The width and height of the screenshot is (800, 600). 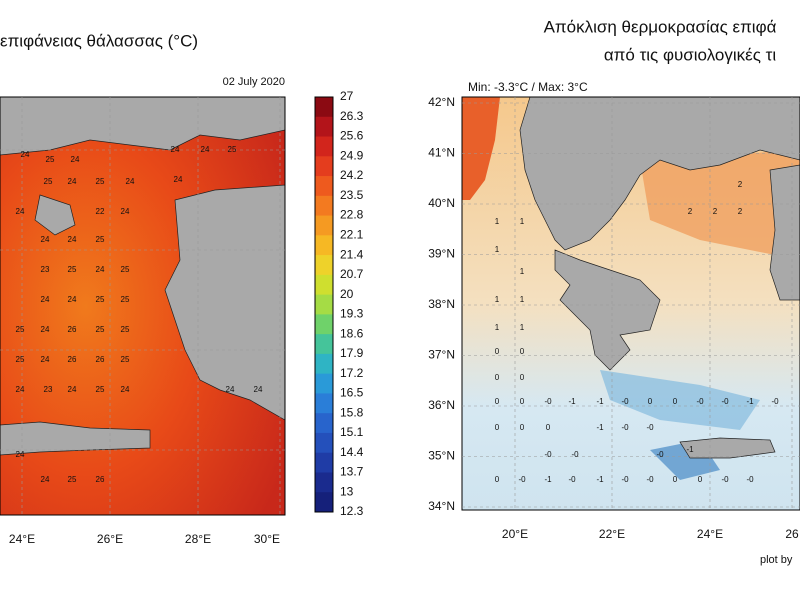 I want to click on map-label: 23, so click(x=48, y=389).